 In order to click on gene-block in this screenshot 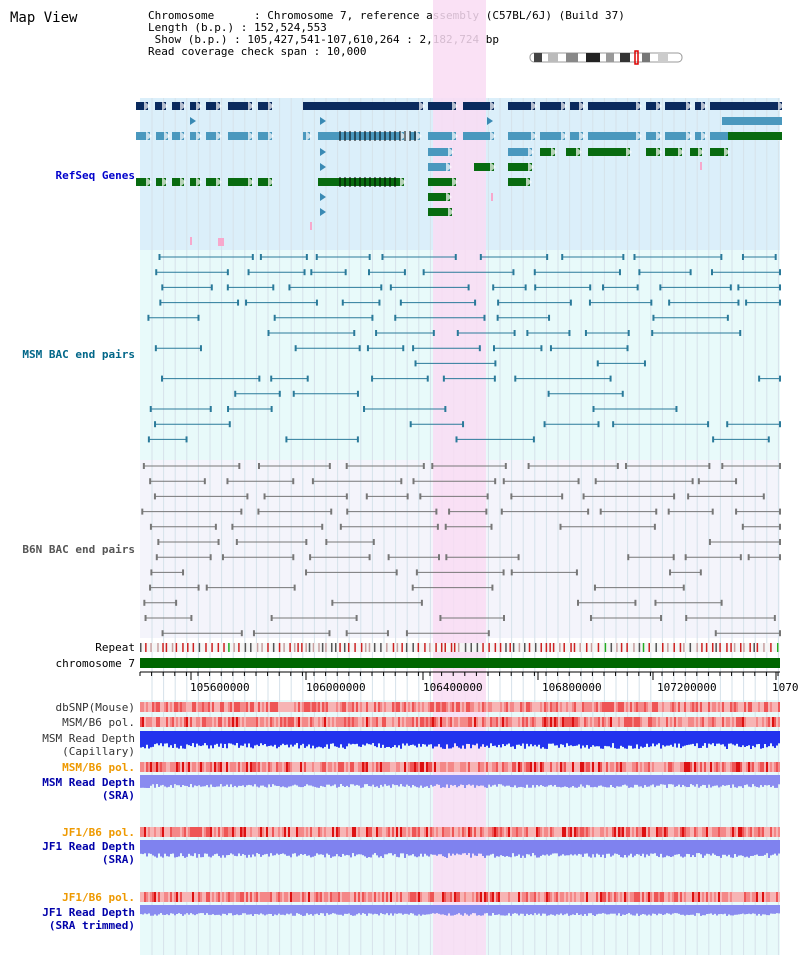, I will do `click(478, 106)`.